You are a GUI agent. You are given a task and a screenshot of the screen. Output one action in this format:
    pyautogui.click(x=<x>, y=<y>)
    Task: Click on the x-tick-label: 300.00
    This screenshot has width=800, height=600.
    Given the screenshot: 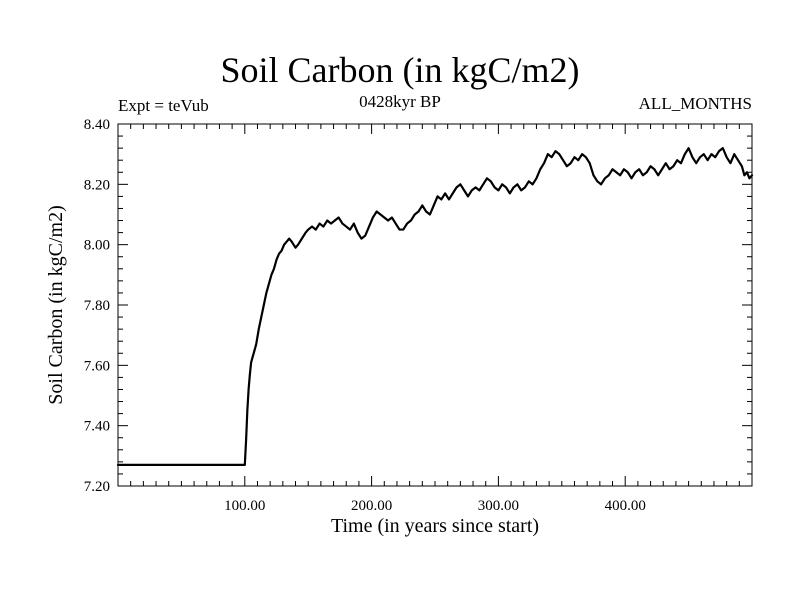 What is the action you would take?
    pyautogui.click(x=498, y=506)
    